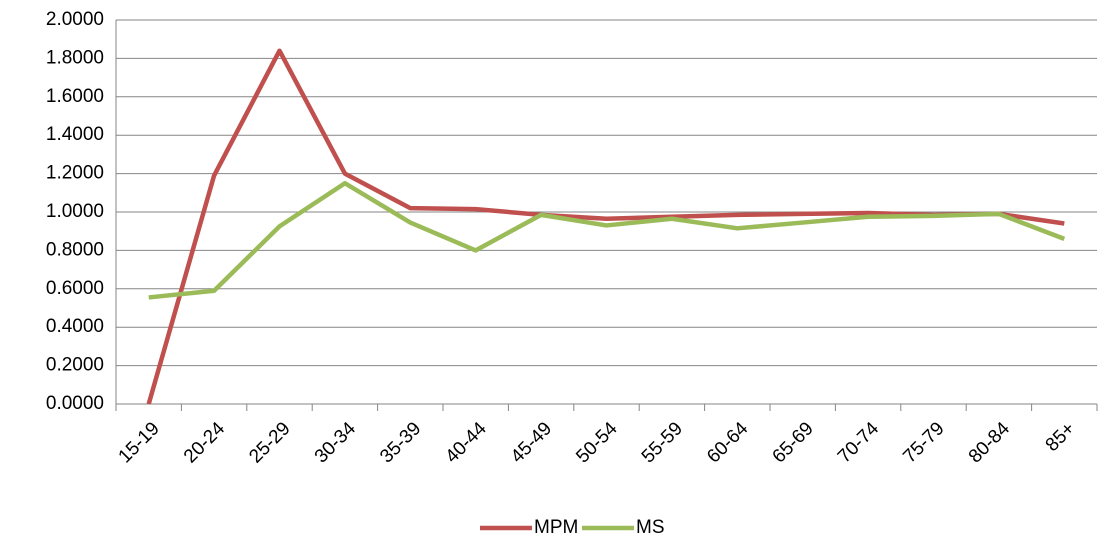 The height and width of the screenshot is (548, 1099). I want to click on x-tick-label: 85+, so click(1061, 437).